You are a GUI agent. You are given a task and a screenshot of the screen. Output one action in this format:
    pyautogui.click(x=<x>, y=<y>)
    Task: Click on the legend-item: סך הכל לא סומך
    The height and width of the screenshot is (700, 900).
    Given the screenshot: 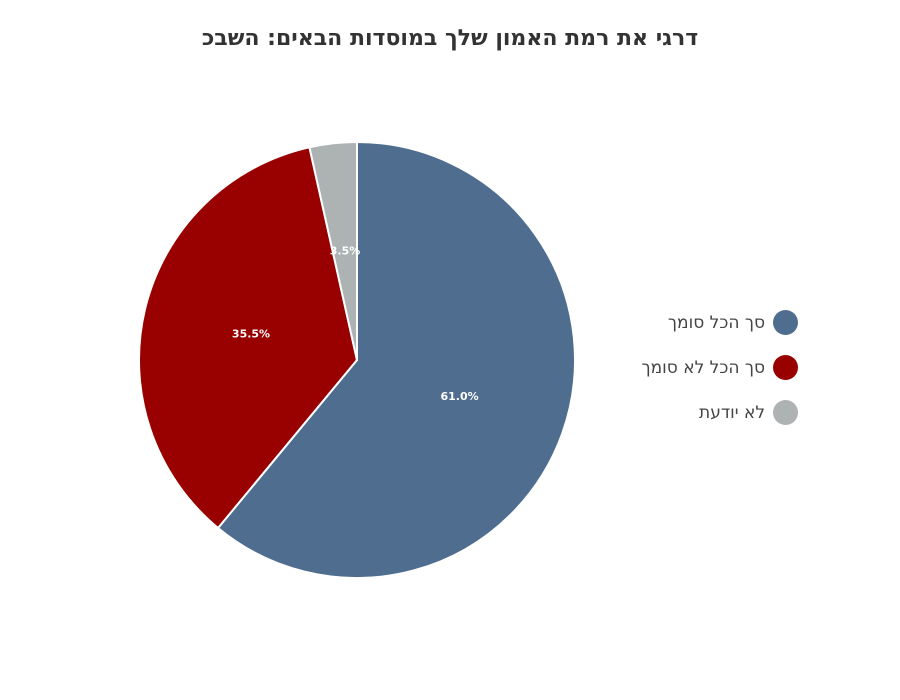 What is the action you would take?
    pyautogui.click(x=719, y=367)
    